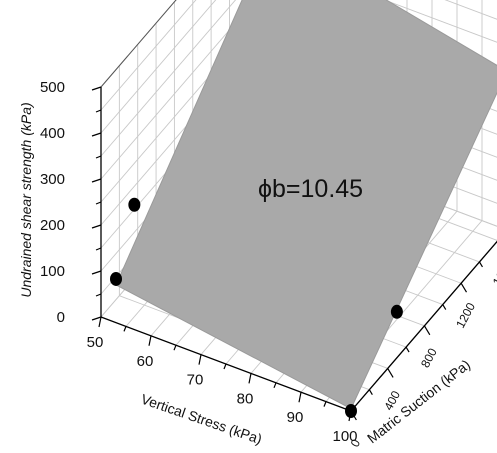 Image resolution: width=497 pixels, height=453 pixels. What do you see at coordinates (429, 358) in the screenshot?
I see `y-tick-label: 800` at bounding box center [429, 358].